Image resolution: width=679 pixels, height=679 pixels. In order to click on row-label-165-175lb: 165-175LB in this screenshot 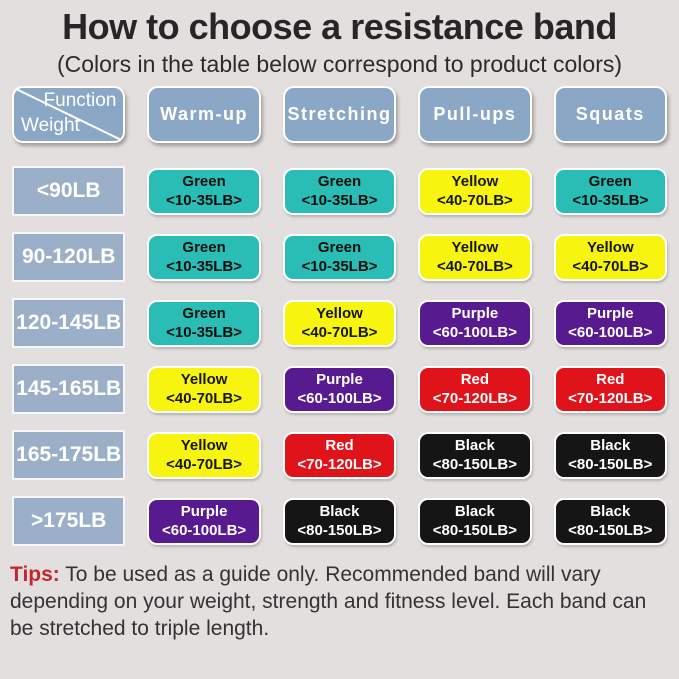, I will do `click(69, 455)`.